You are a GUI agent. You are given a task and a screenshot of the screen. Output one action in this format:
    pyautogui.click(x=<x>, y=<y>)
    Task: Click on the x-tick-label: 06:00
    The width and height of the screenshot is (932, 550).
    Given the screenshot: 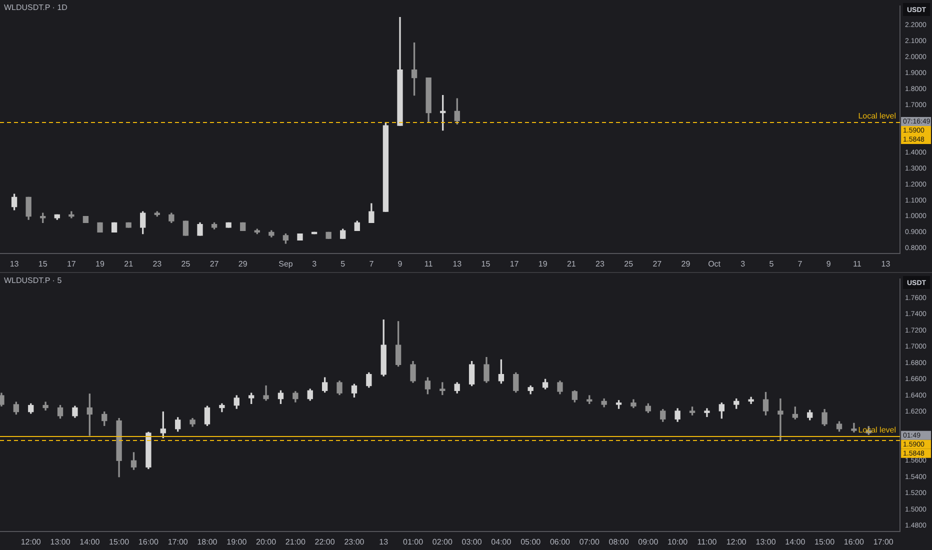 What is the action you would take?
    pyautogui.click(x=560, y=541)
    